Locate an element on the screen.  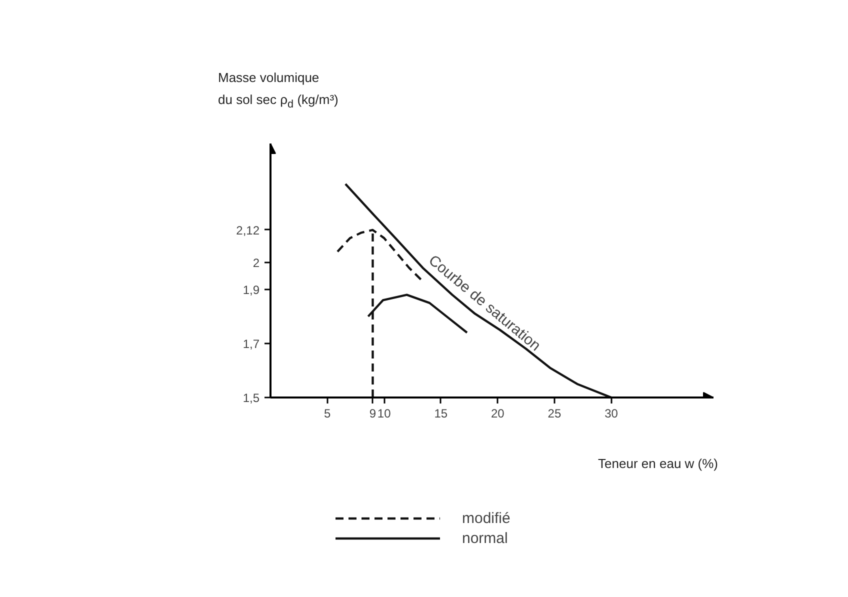
x-tick-label: 25 is located at coordinates (555, 413).